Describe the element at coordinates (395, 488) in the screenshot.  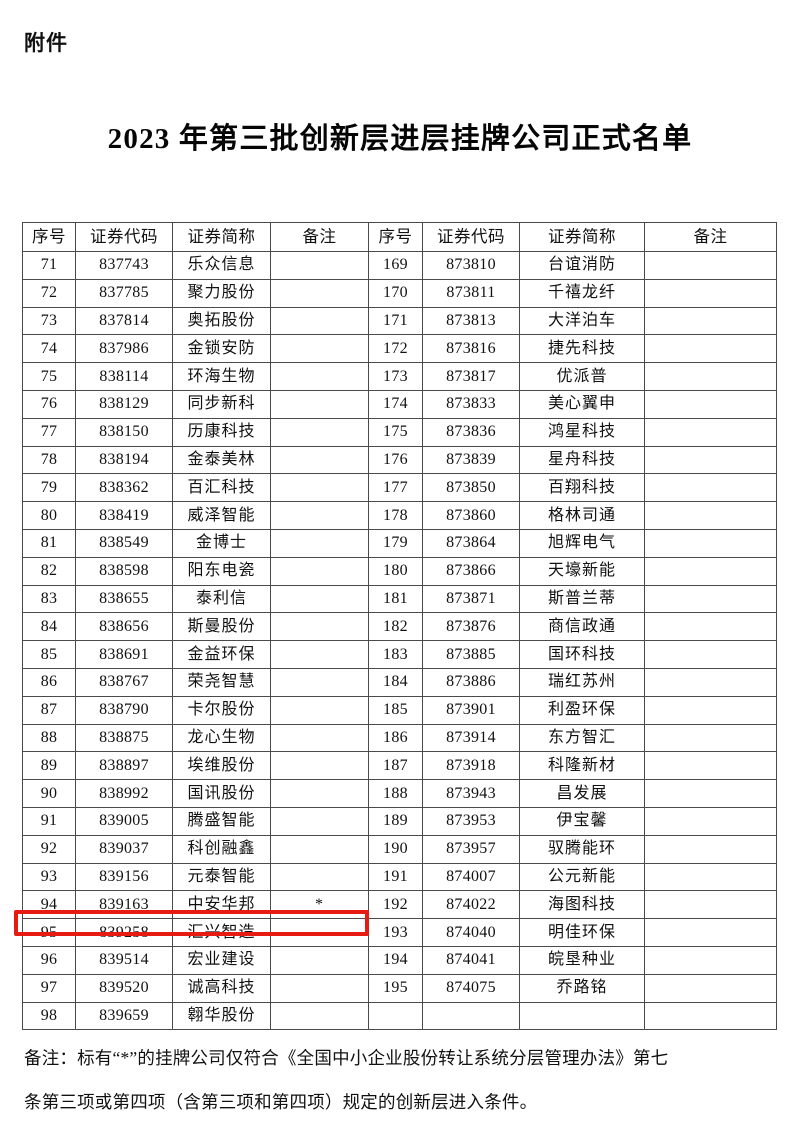
I see `cell-seq-right: 177` at that location.